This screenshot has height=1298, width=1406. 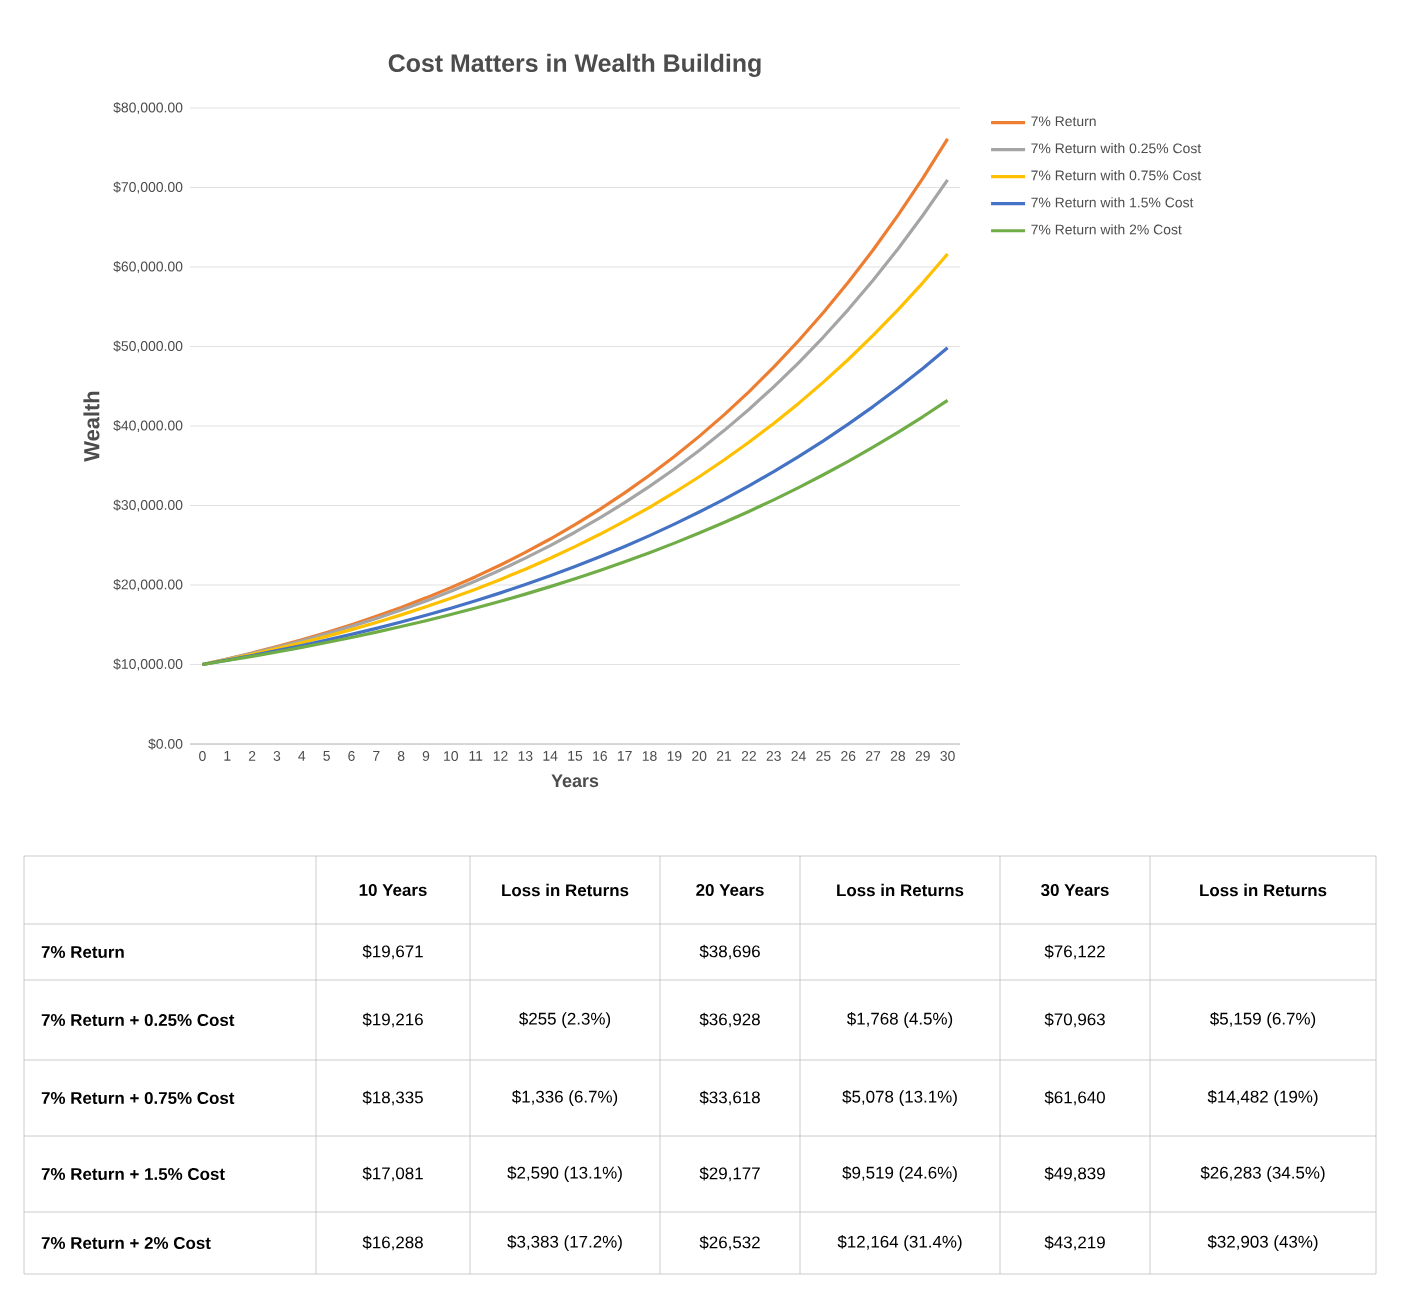 What do you see at coordinates (138, 1020) in the screenshot?
I see `category-label: 7% Return + 0.25% Cost` at bounding box center [138, 1020].